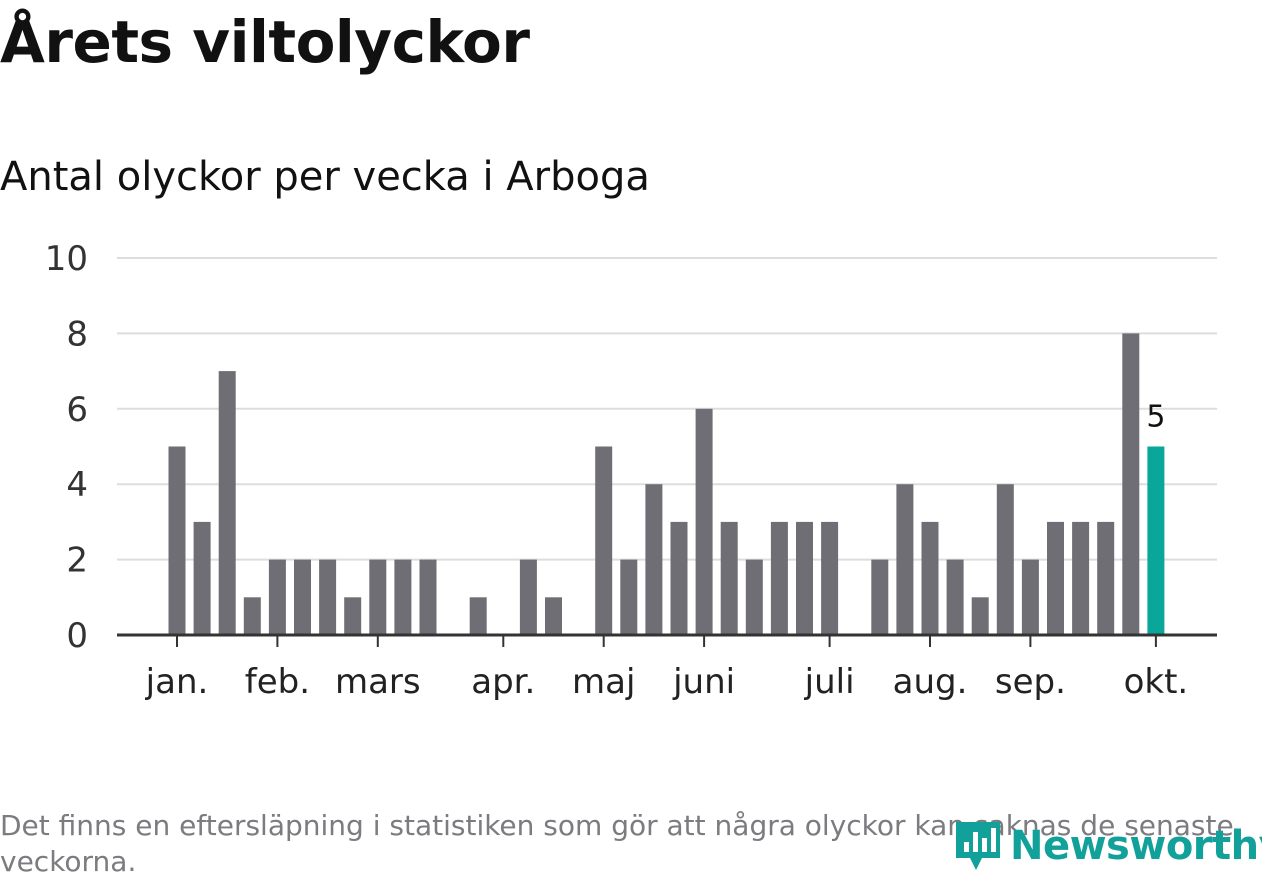  Describe the element at coordinates (265, 42) in the screenshot. I see `chart-title: Årets viltolyckor` at that location.